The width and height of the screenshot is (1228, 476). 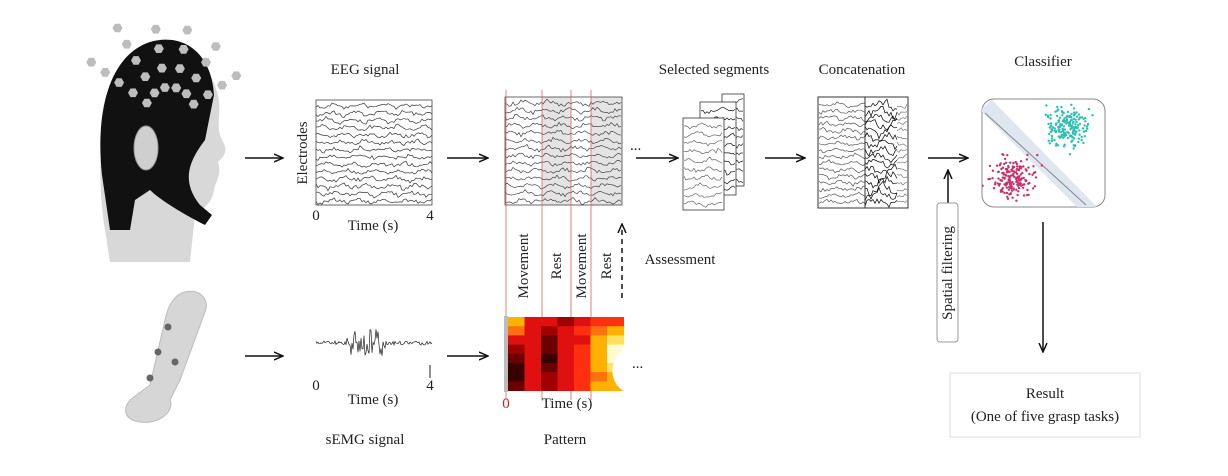 I want to click on assessment-label: Assessment, so click(x=681, y=260).